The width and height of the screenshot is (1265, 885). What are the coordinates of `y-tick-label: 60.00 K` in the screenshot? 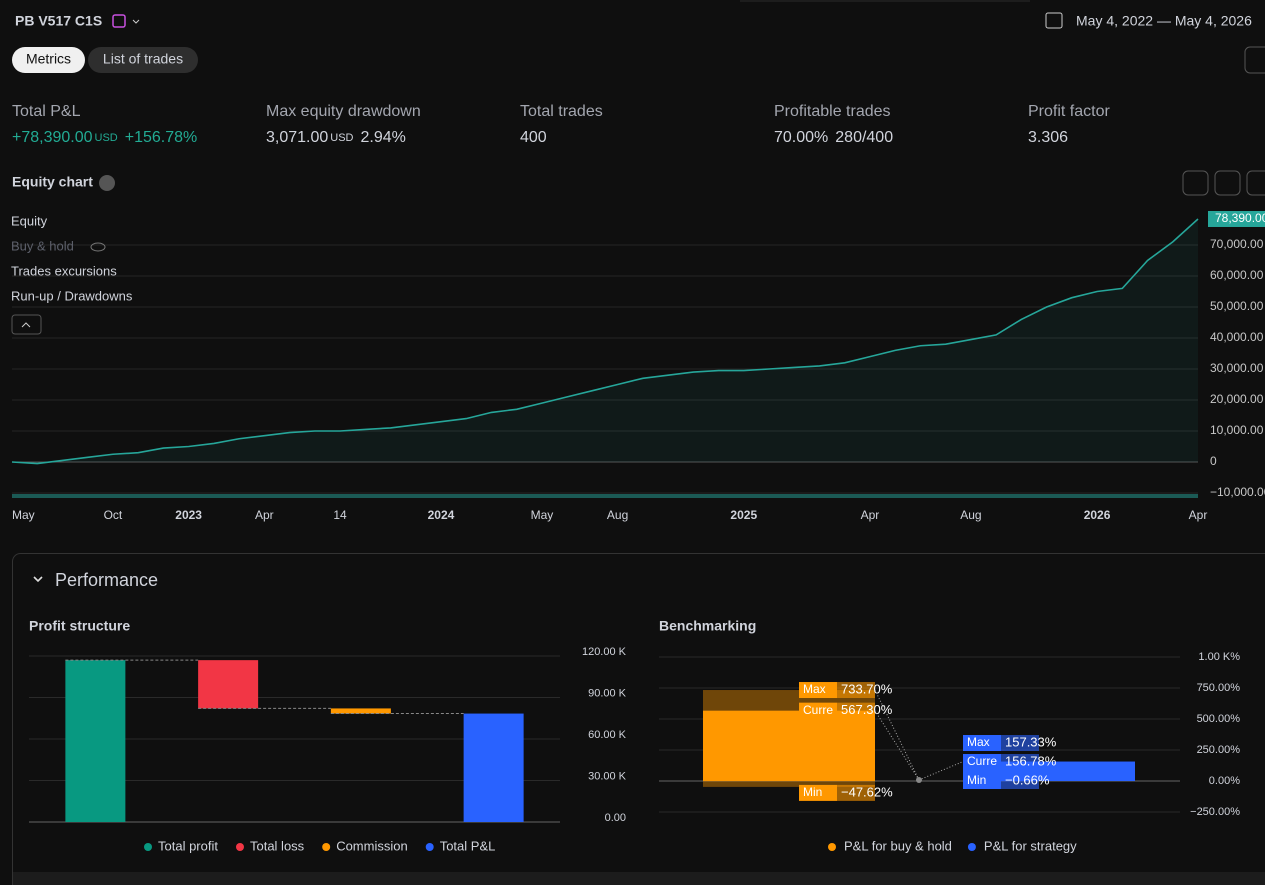 It's located at (607, 735).